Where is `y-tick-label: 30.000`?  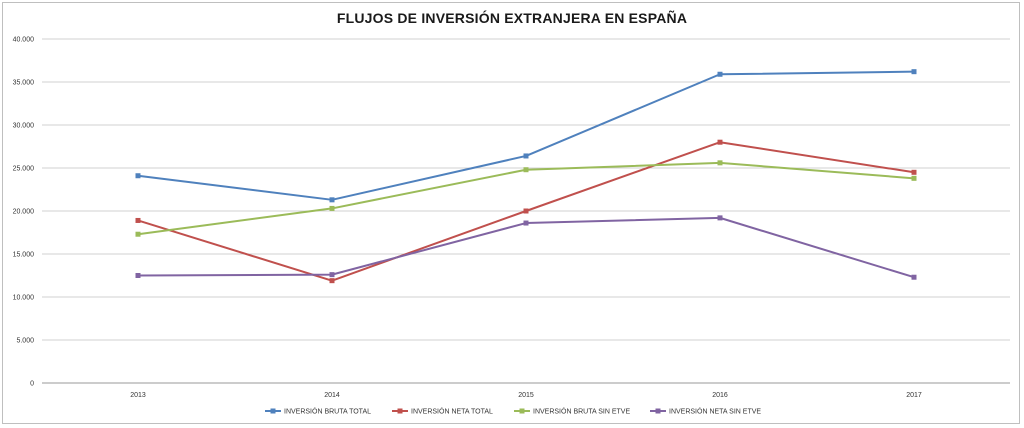 y-tick-label: 30.000 is located at coordinates (24, 126).